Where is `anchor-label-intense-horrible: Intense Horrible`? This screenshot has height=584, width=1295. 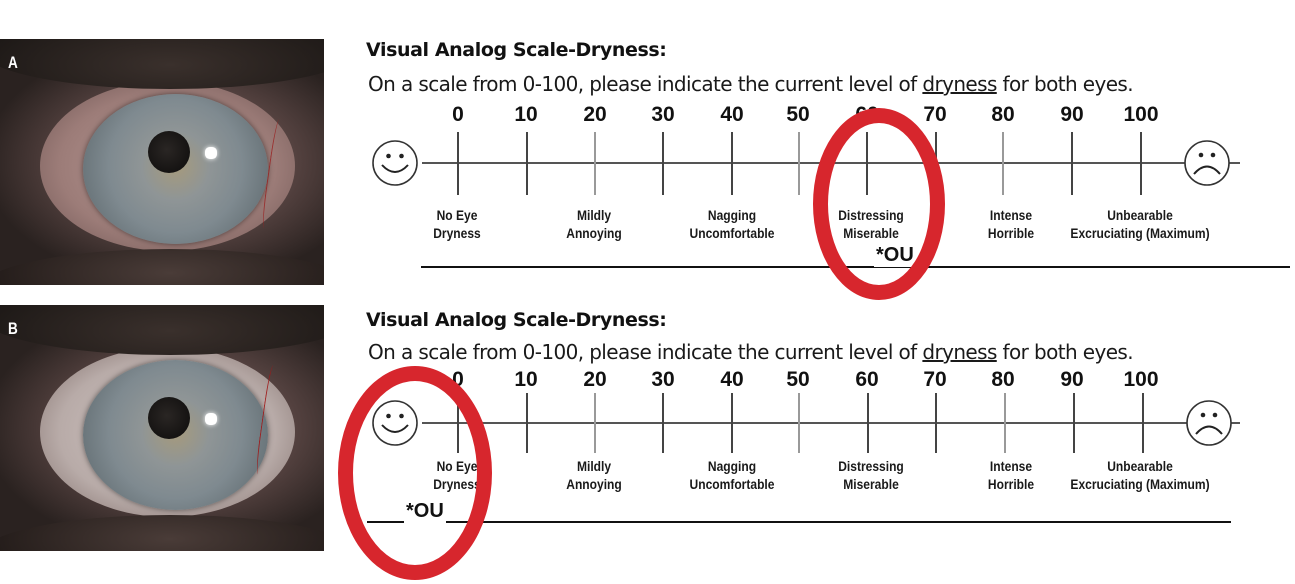 anchor-label-intense-horrible: Intense Horrible is located at coordinates (1011, 475).